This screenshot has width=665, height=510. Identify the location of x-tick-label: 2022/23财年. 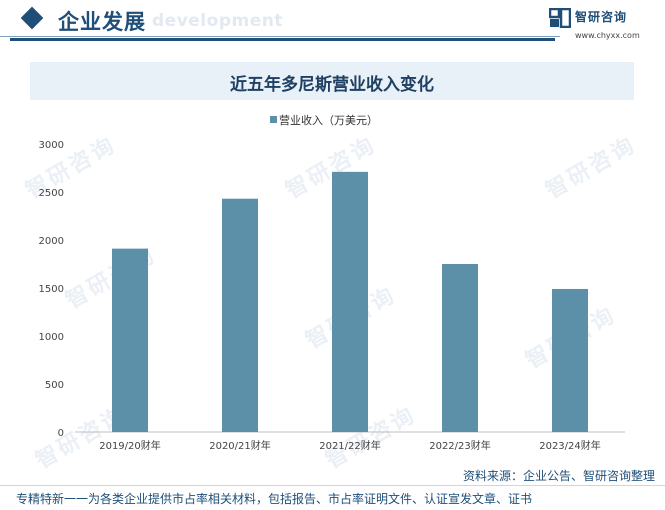
(460, 445).